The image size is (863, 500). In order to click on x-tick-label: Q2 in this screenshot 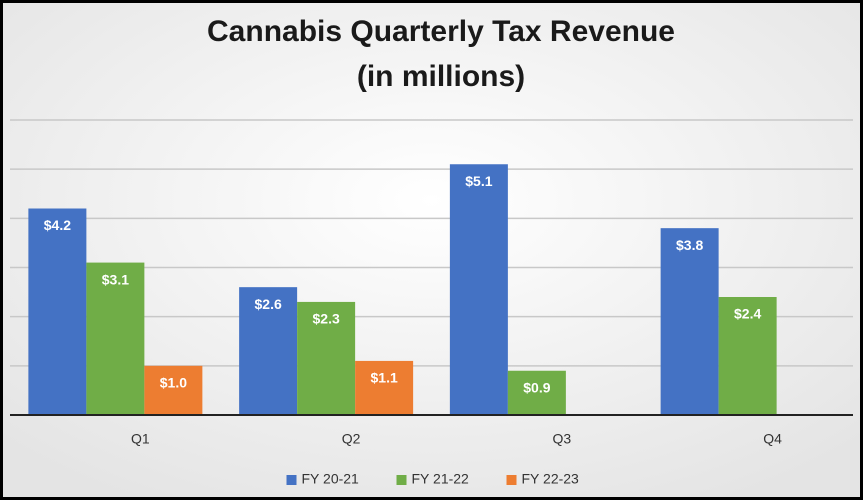, I will do `click(351, 439)`.